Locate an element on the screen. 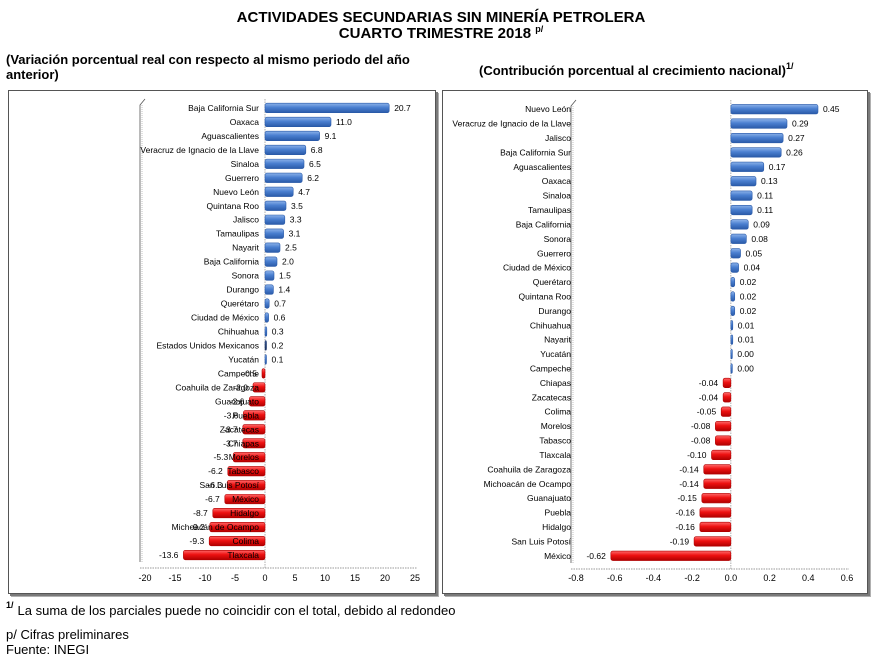 This screenshot has width=882, height=662. left-category-label: Ciudad de México is located at coordinates (225, 318).